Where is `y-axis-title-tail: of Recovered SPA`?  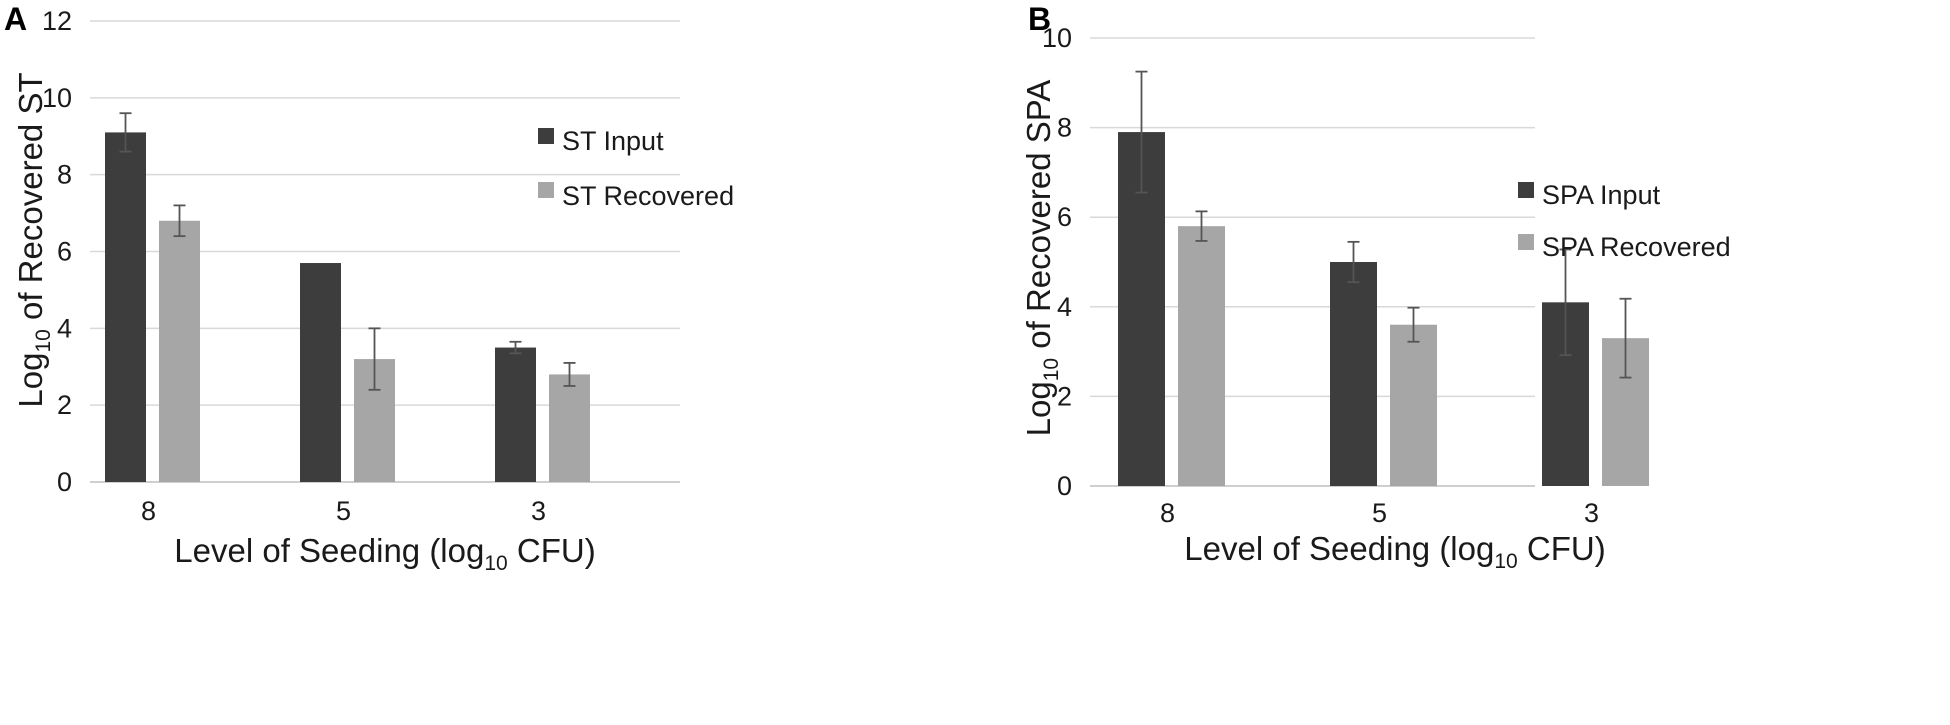 y-axis-title-tail: of Recovered SPA is located at coordinates (1038, 219).